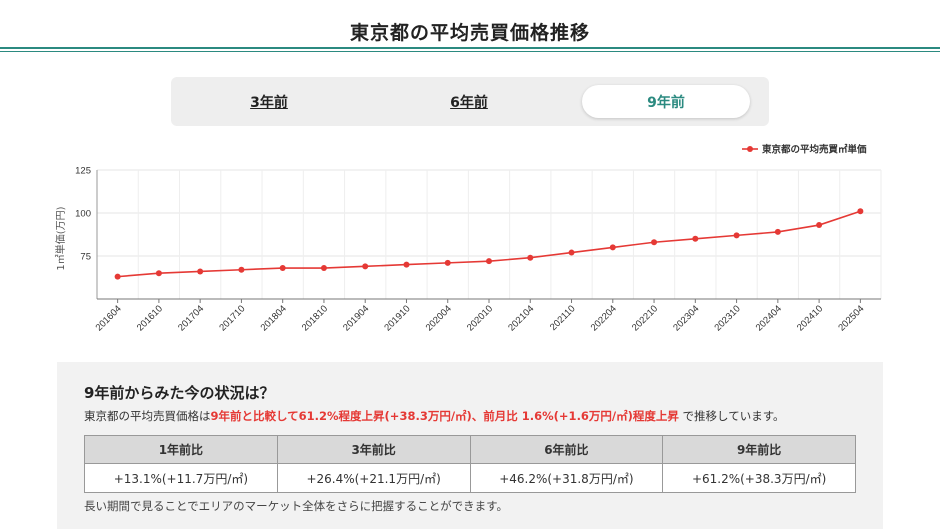 This screenshot has height=529, width=940. I want to click on tab-3-years: 3年前, so click(269, 101).